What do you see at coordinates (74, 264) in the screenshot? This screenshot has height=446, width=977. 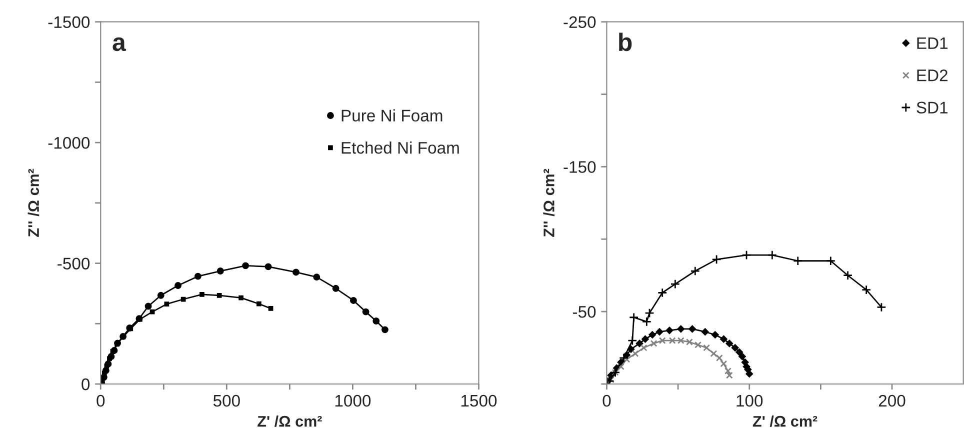 I see `y-tick-label: -500` at bounding box center [74, 264].